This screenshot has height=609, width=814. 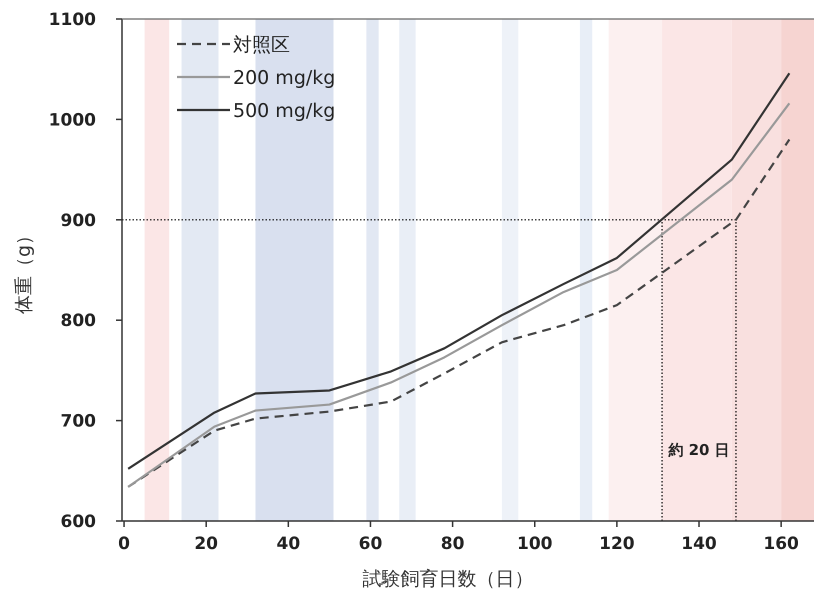 What do you see at coordinates (699, 544) in the screenshot?
I see `x-tick-label: 140` at bounding box center [699, 544].